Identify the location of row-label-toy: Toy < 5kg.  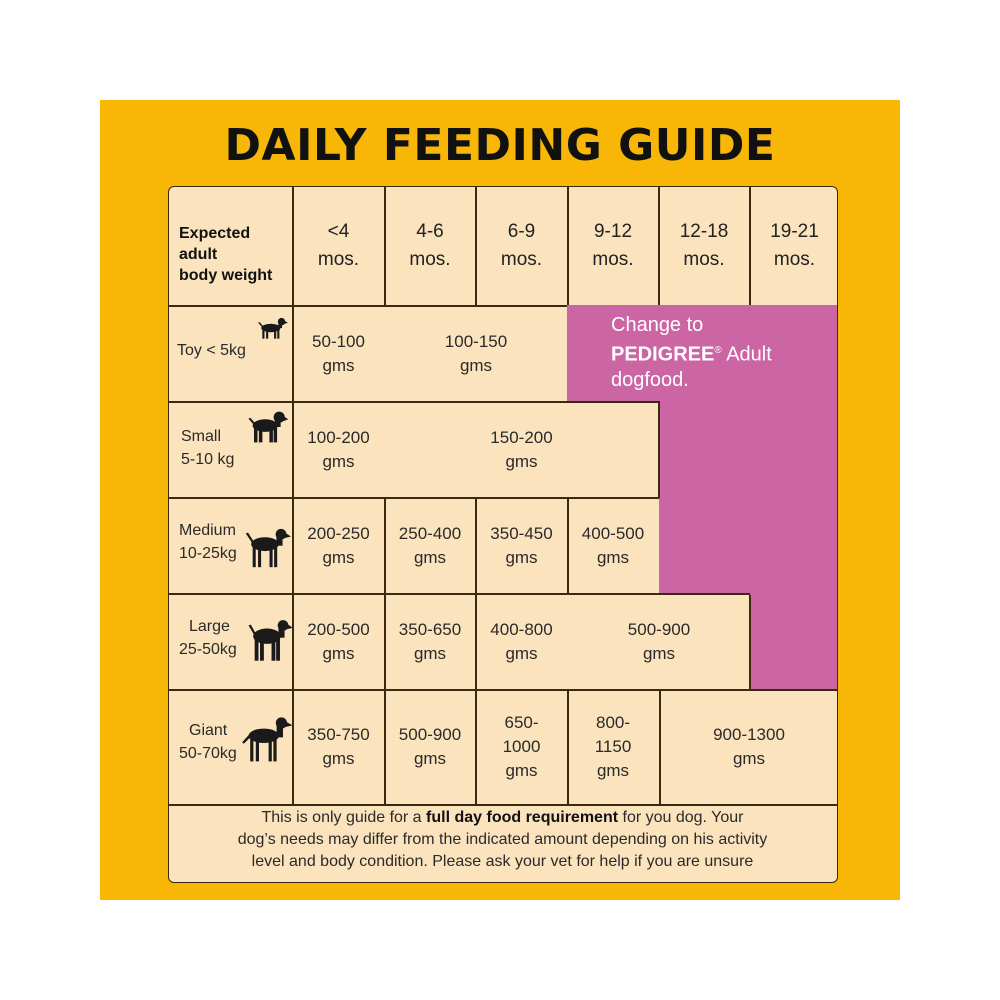
(211, 350).